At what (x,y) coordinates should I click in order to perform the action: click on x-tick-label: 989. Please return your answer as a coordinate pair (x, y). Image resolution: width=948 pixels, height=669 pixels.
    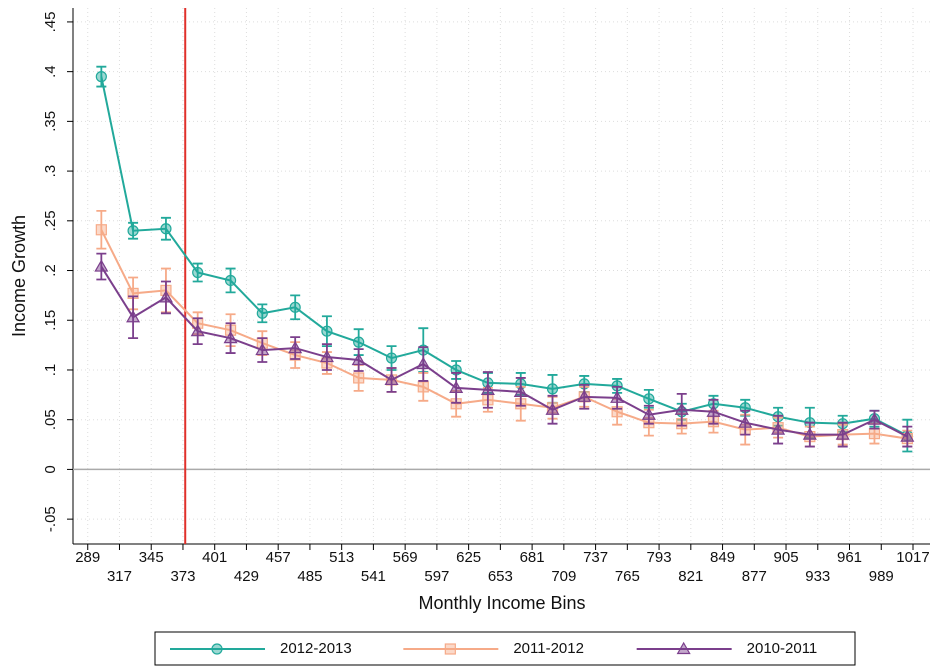
    Looking at the image, I should click on (881, 576).